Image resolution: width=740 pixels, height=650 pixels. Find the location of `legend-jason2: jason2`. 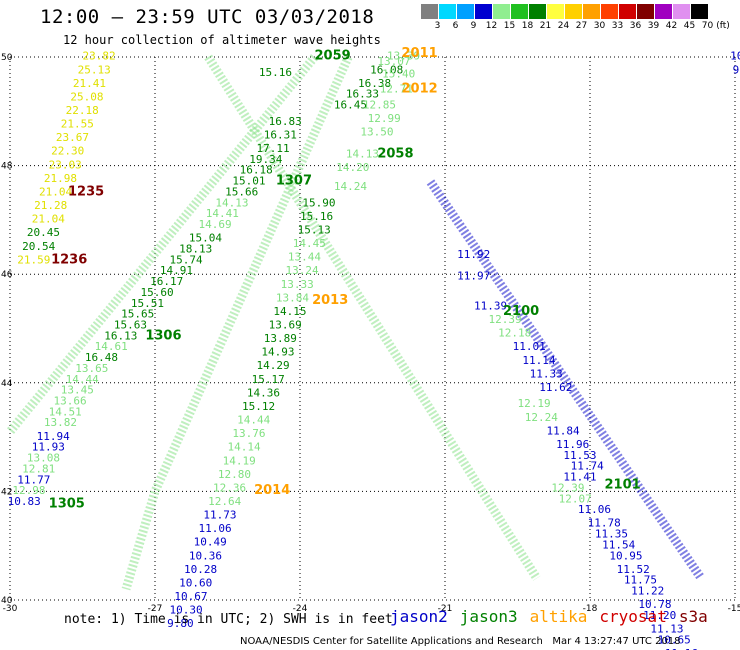

legend-jason2: jason2 is located at coordinates (419, 616).